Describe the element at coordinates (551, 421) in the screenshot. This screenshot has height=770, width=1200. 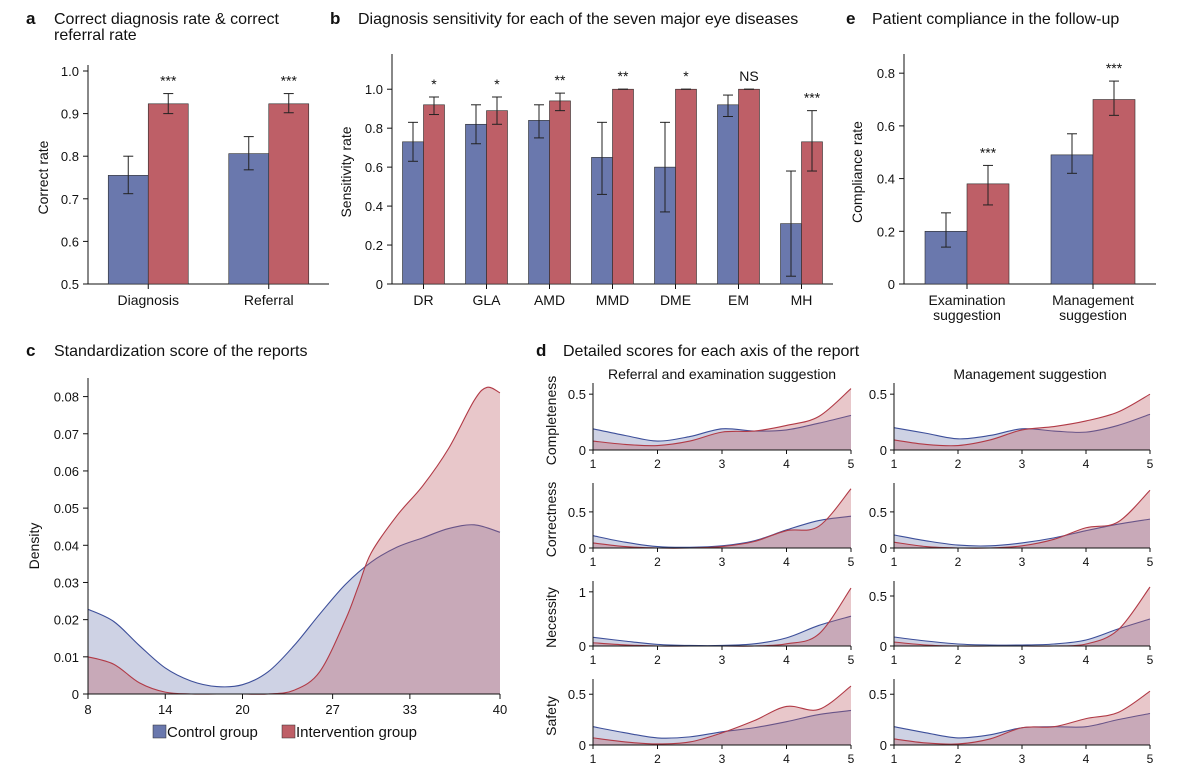
I see `row-label: Completeness` at that location.